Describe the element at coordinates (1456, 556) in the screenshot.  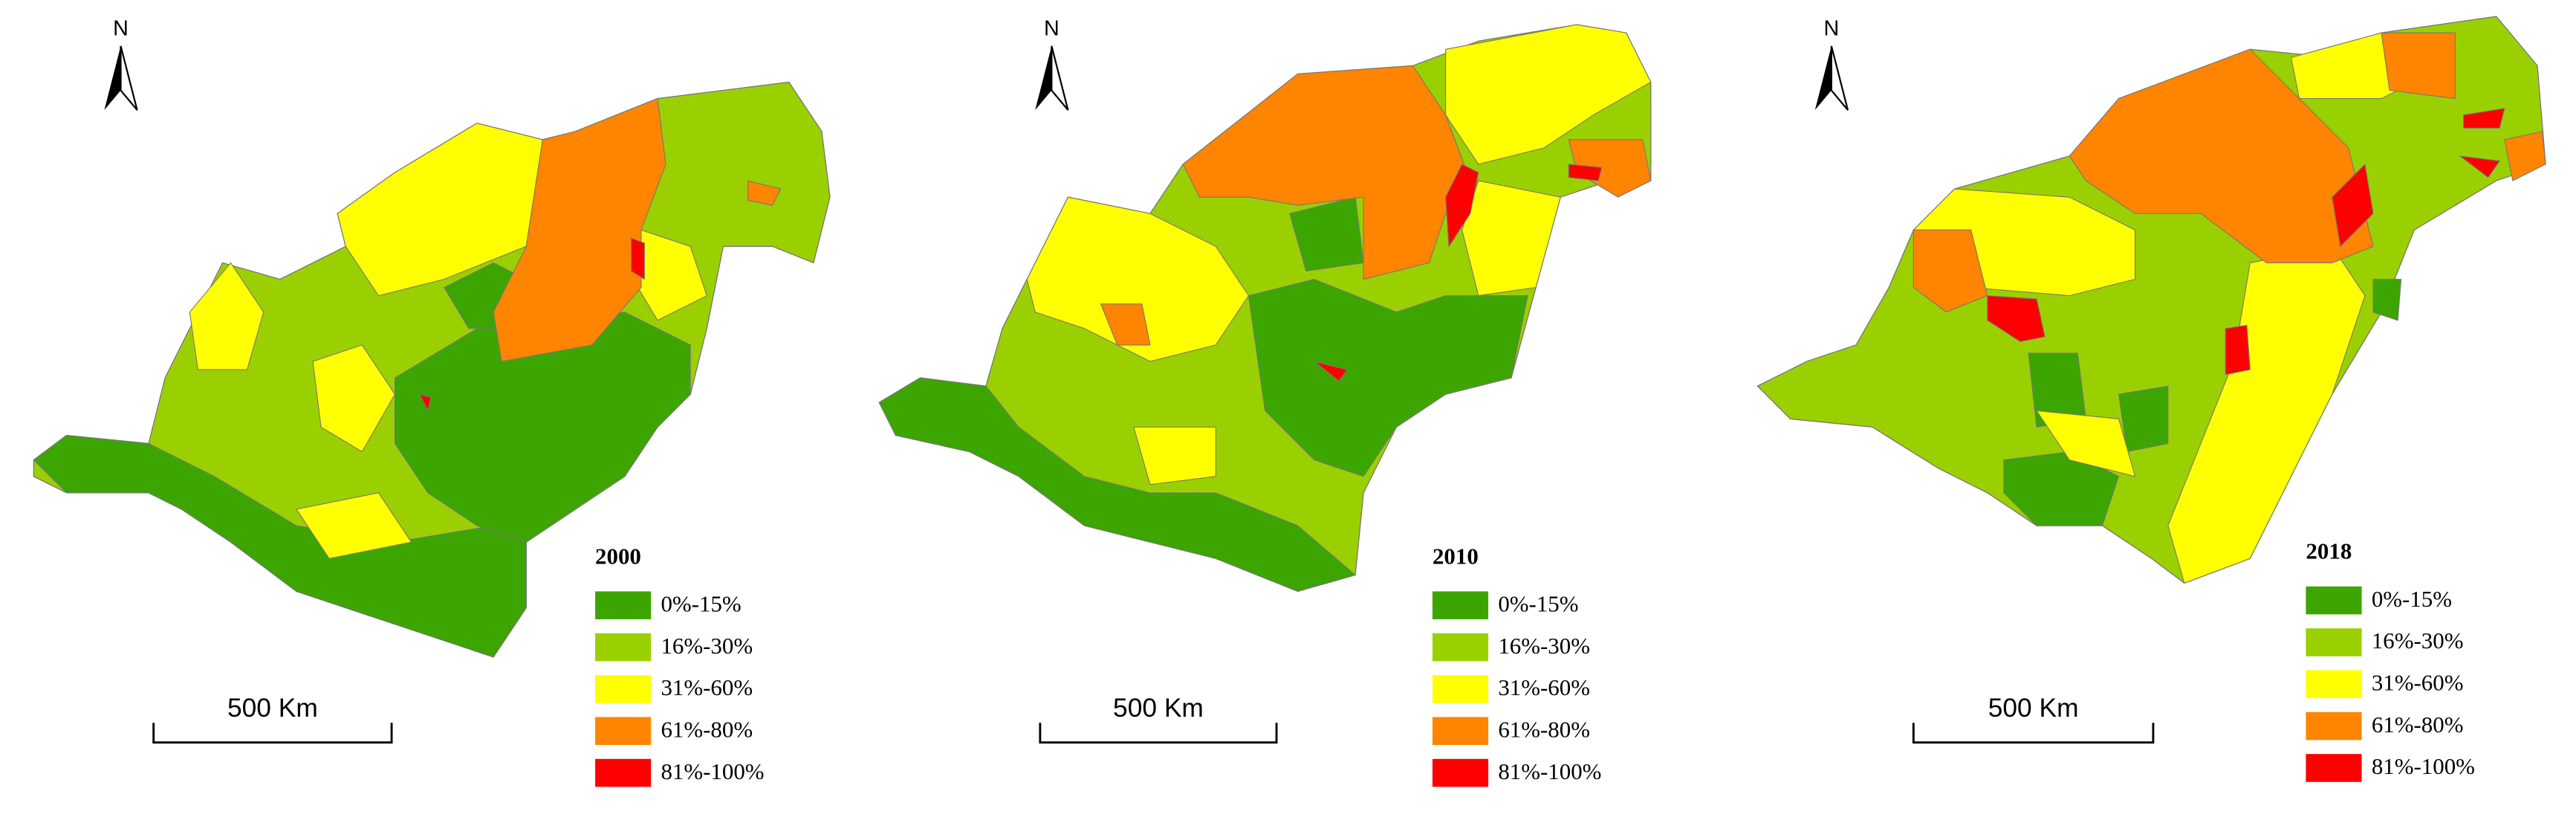
I see `legend-title: 2010` at that location.